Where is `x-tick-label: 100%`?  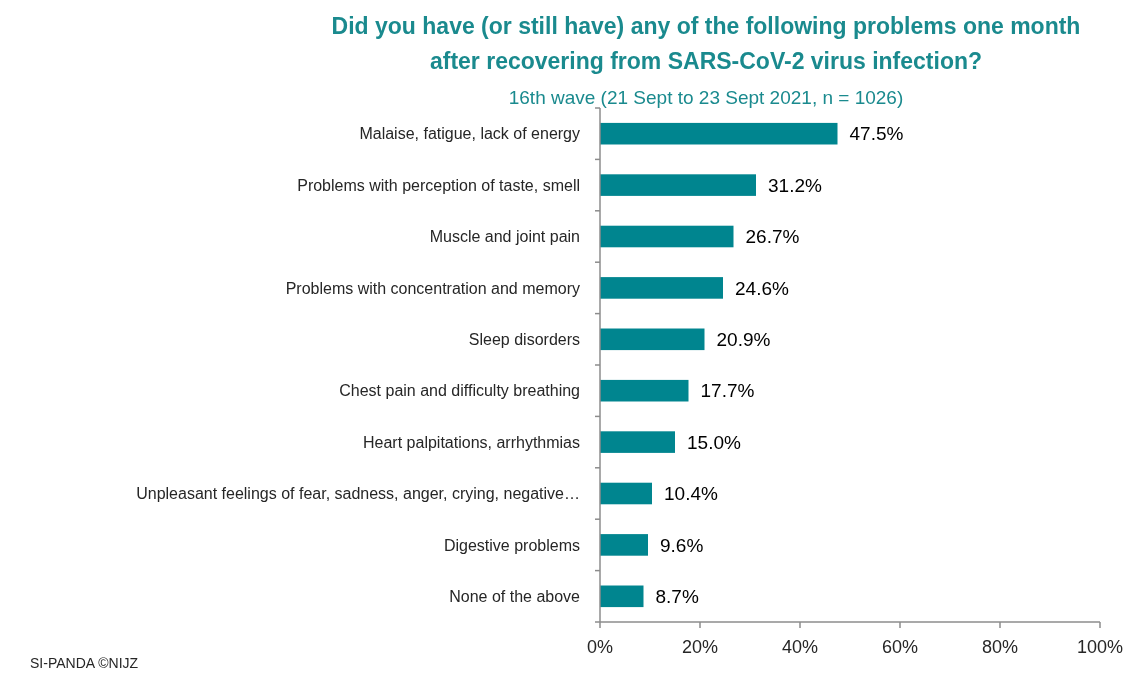
x-tick-label: 100% is located at coordinates (1100, 647).